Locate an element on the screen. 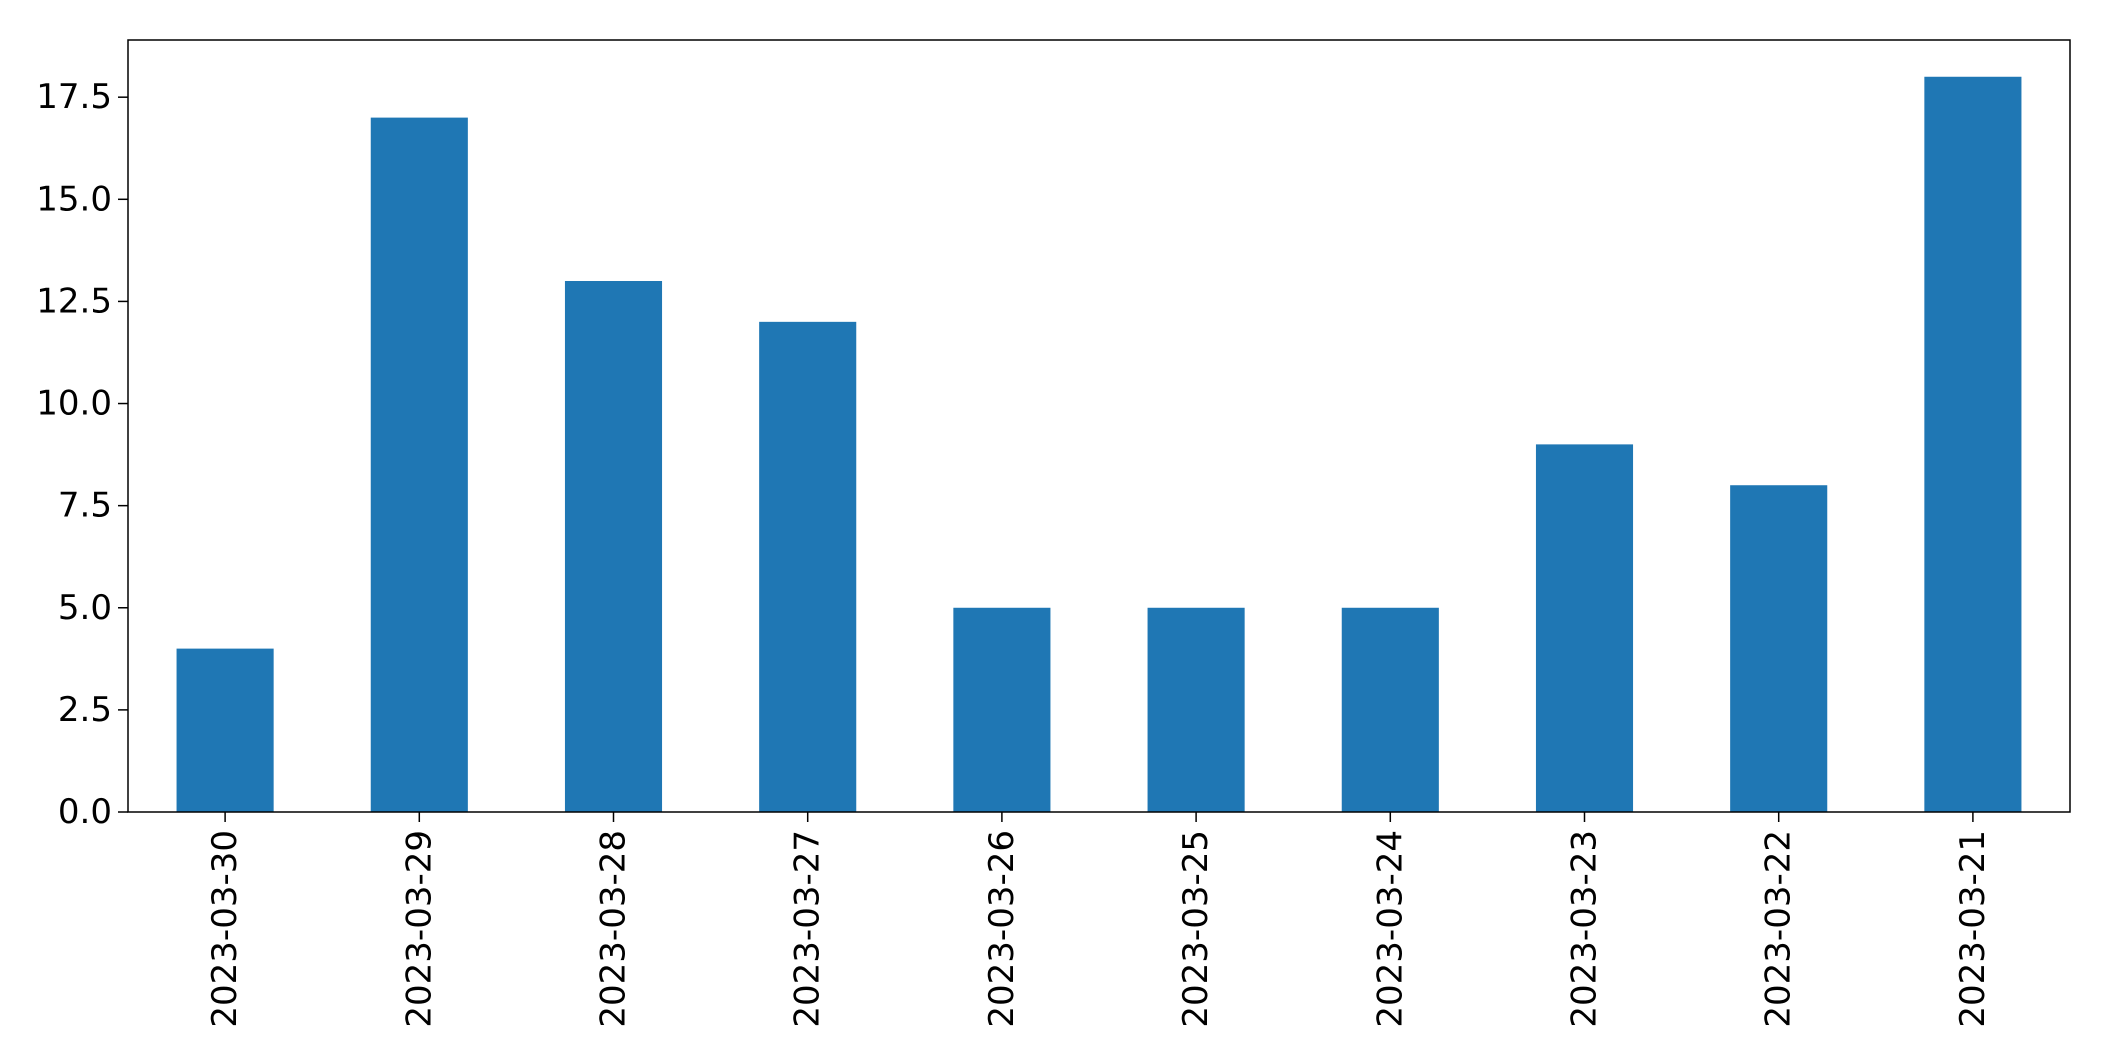 The image size is (2104, 1061). x-tick-label: 2023-03-29 is located at coordinates (419, 929).